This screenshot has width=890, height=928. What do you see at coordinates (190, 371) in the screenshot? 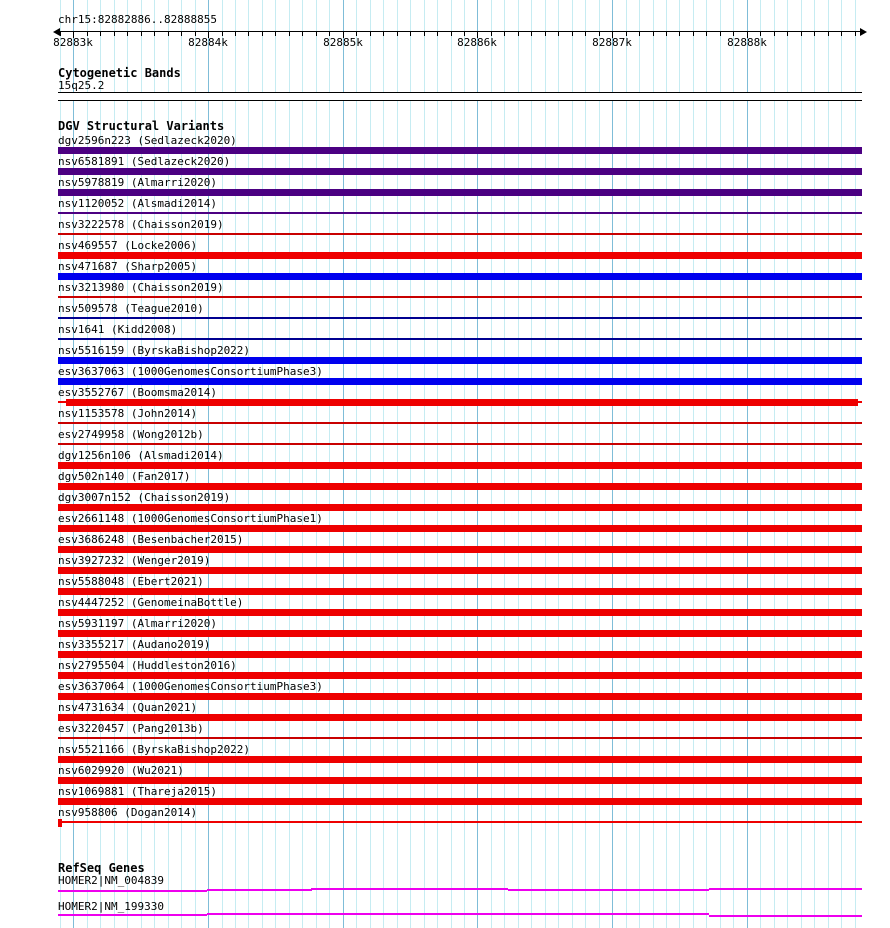
I see `variant-label: esv3637063 (1000GenomesConsortiumPhase3)` at bounding box center [190, 371].